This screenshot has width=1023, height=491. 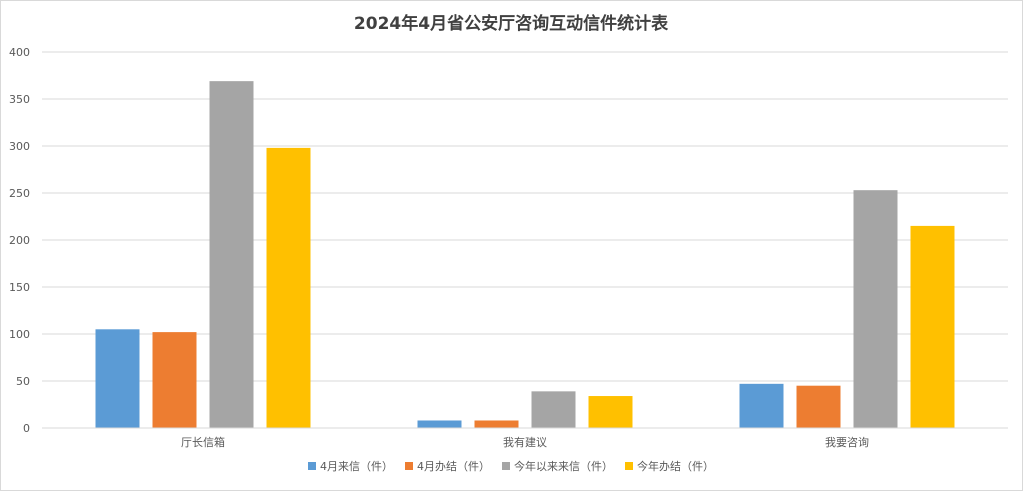 I want to click on x-category-label: 我要咨询, so click(x=847, y=442).